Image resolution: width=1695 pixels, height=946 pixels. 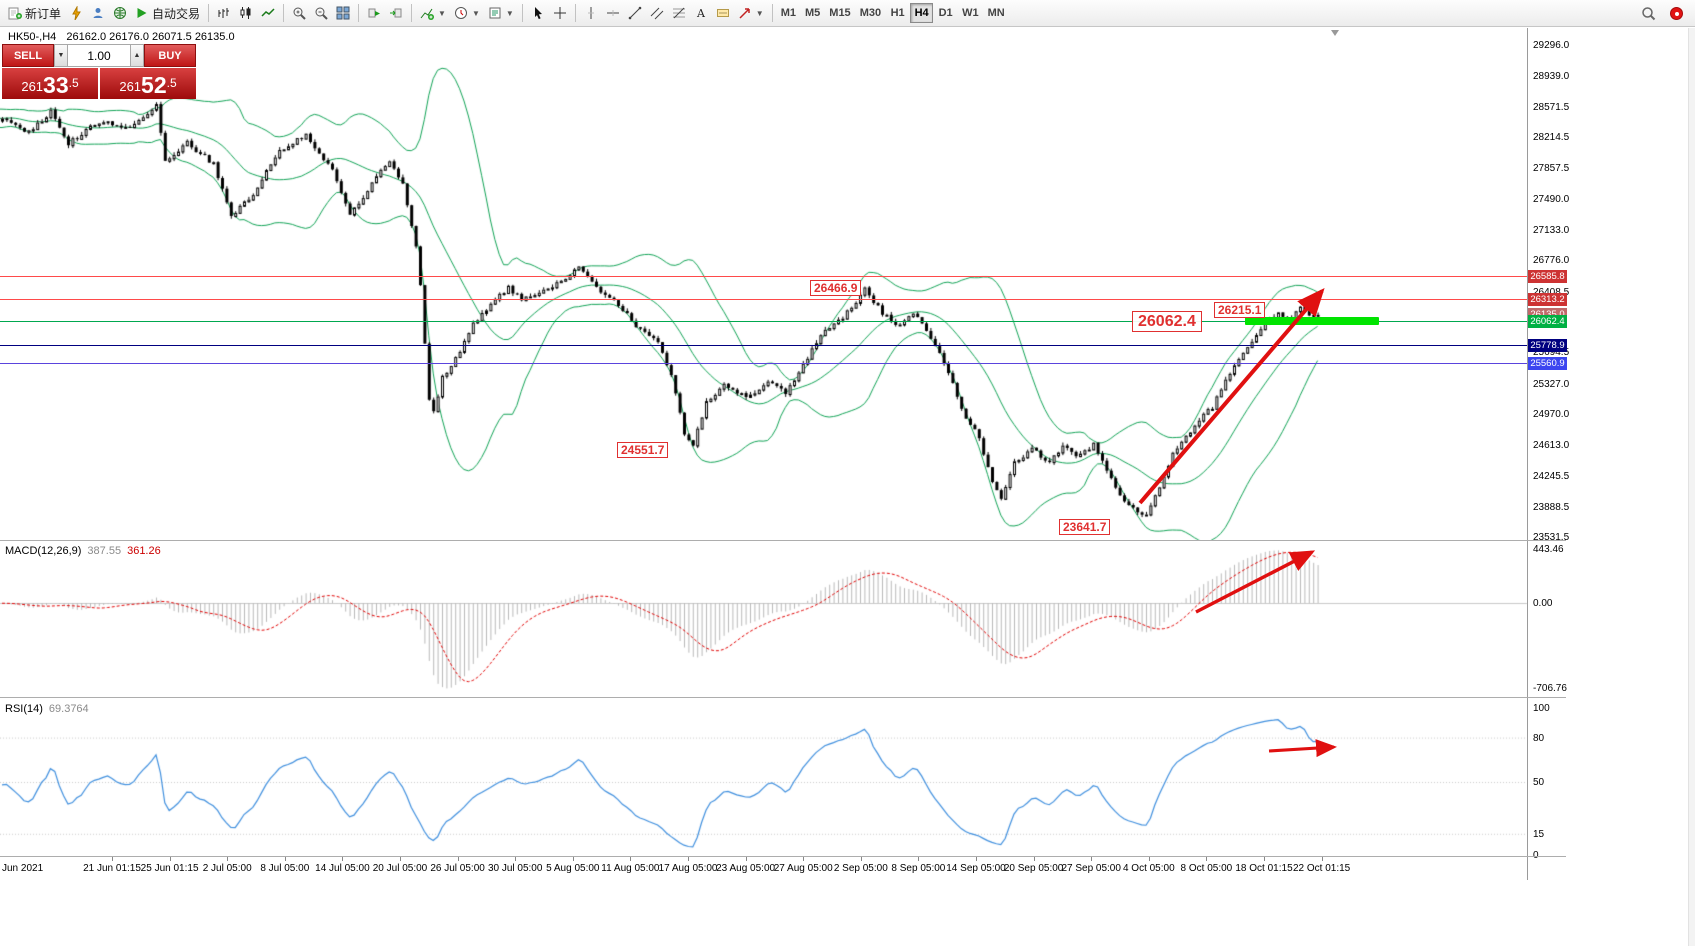 What do you see at coordinates (137, 55) in the screenshot?
I see `volume-increase-button: ▲` at bounding box center [137, 55].